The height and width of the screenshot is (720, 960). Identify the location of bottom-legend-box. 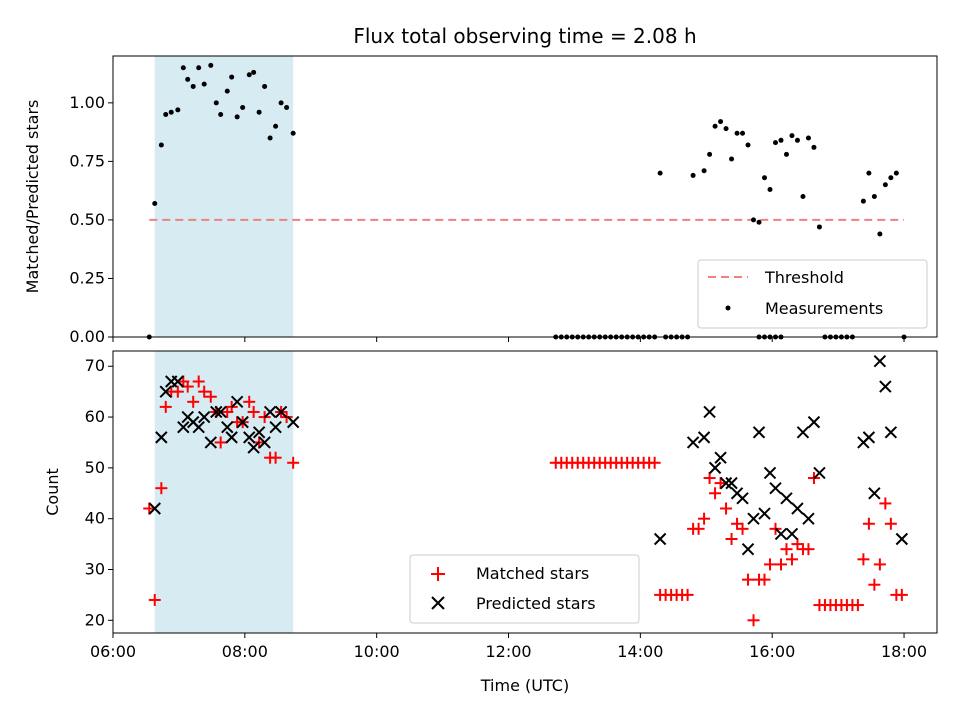
(524, 589).